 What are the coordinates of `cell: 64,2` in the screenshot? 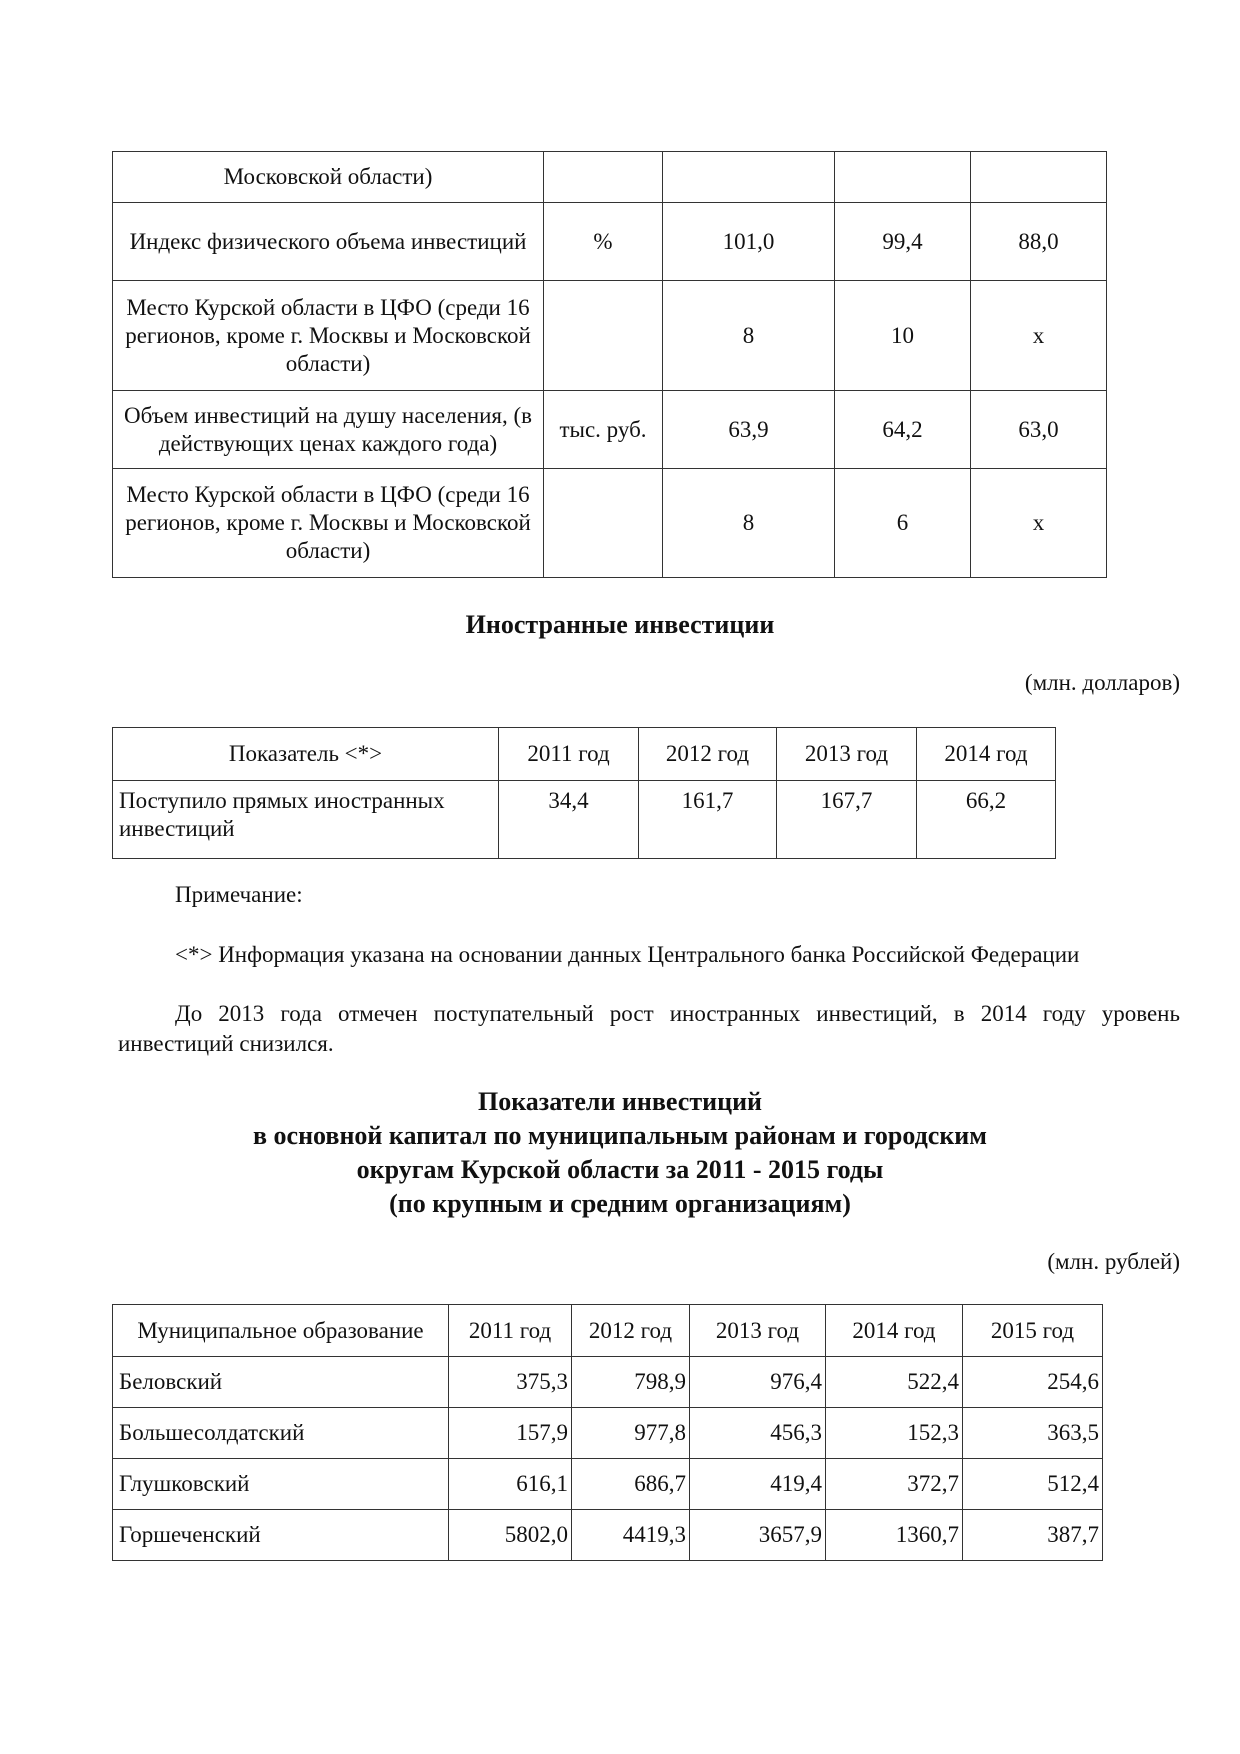 It's located at (902, 429).